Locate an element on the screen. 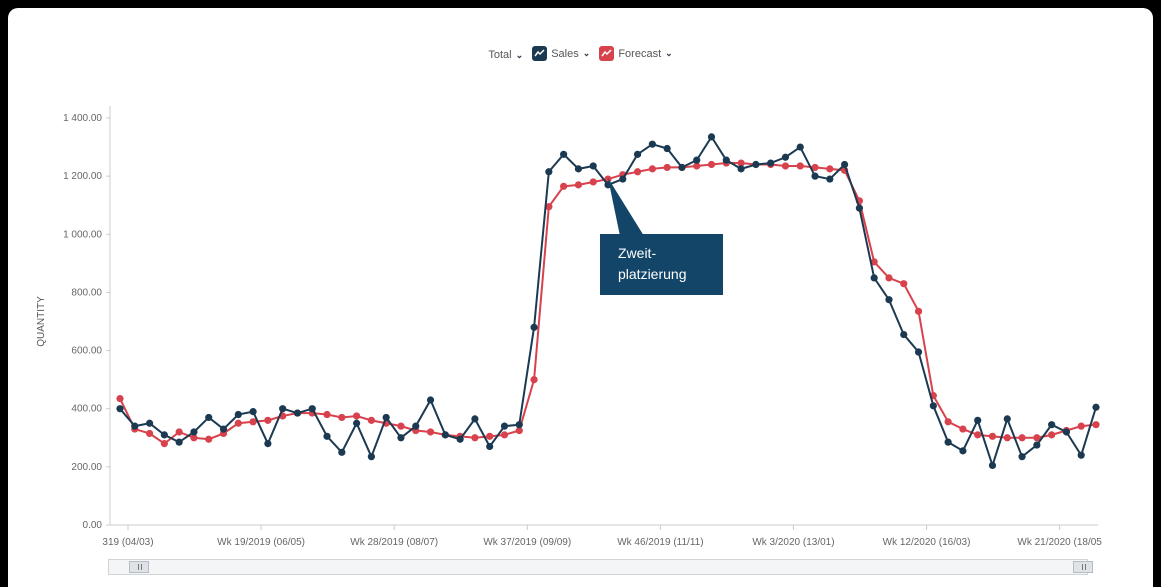 This screenshot has width=1161, height=587. y-axis-title: QUANTITY is located at coordinates (41, 321).